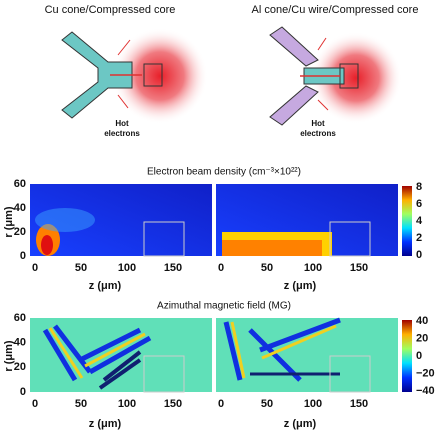 Image resolution: width=448 pixels, height=440 pixels. Describe the element at coordinates (121, 220) in the screenshot. I see `density-map-left` at that location.